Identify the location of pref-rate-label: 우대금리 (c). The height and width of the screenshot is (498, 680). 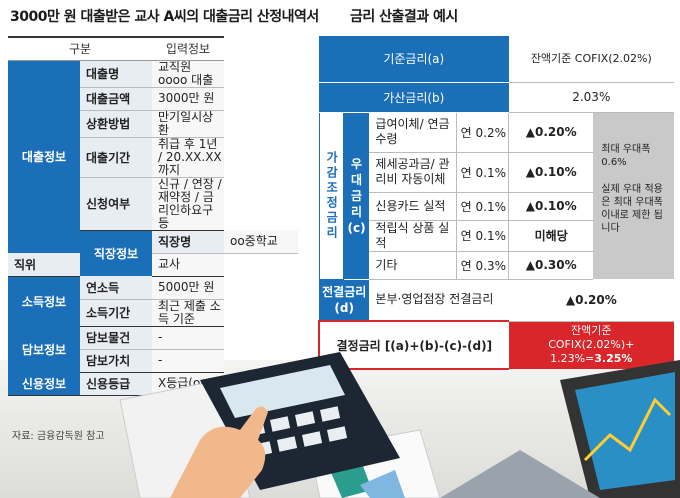
(356, 195).